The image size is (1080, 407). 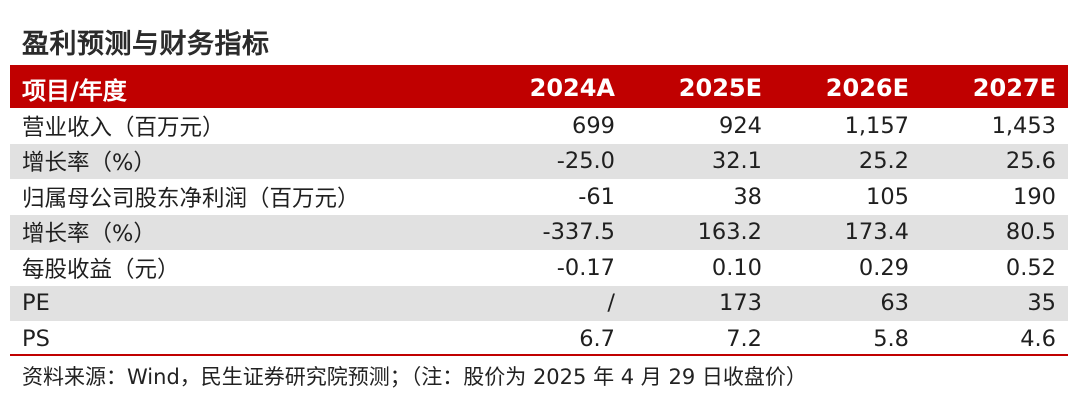 I want to click on header-2024a: 2024A, so click(x=572, y=88).